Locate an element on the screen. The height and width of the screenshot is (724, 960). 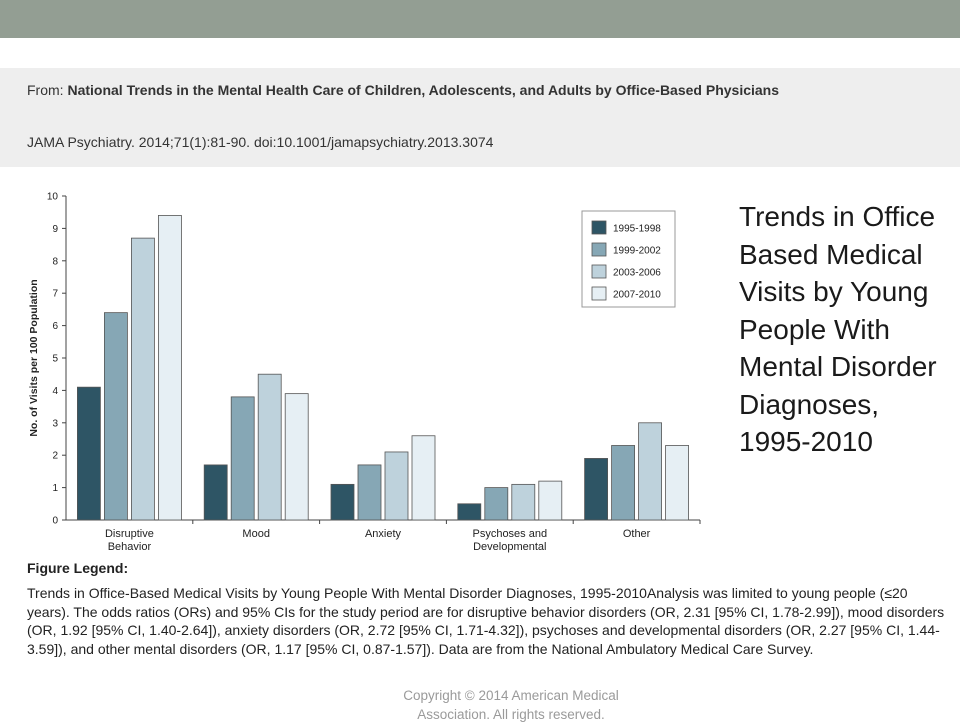
x-tick-label: Developmental is located at coordinates (509, 547).